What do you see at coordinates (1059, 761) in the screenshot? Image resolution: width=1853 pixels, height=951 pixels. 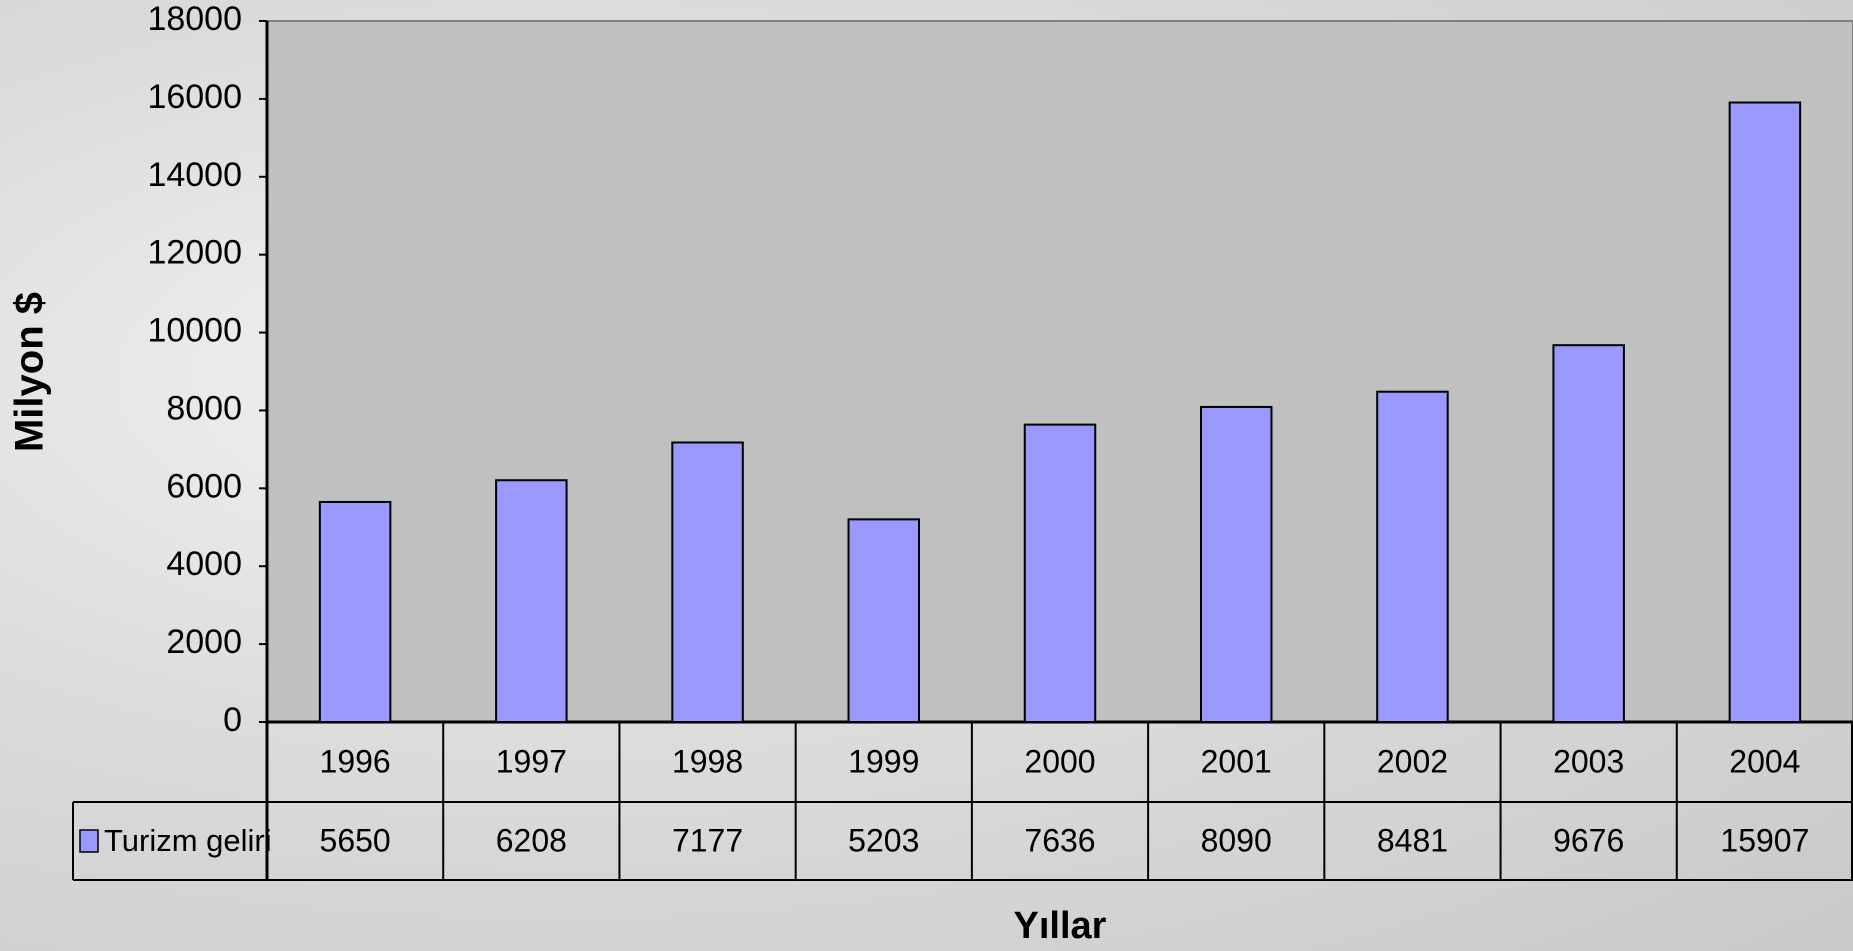 I see `x-tick-label: 2000` at bounding box center [1059, 761].